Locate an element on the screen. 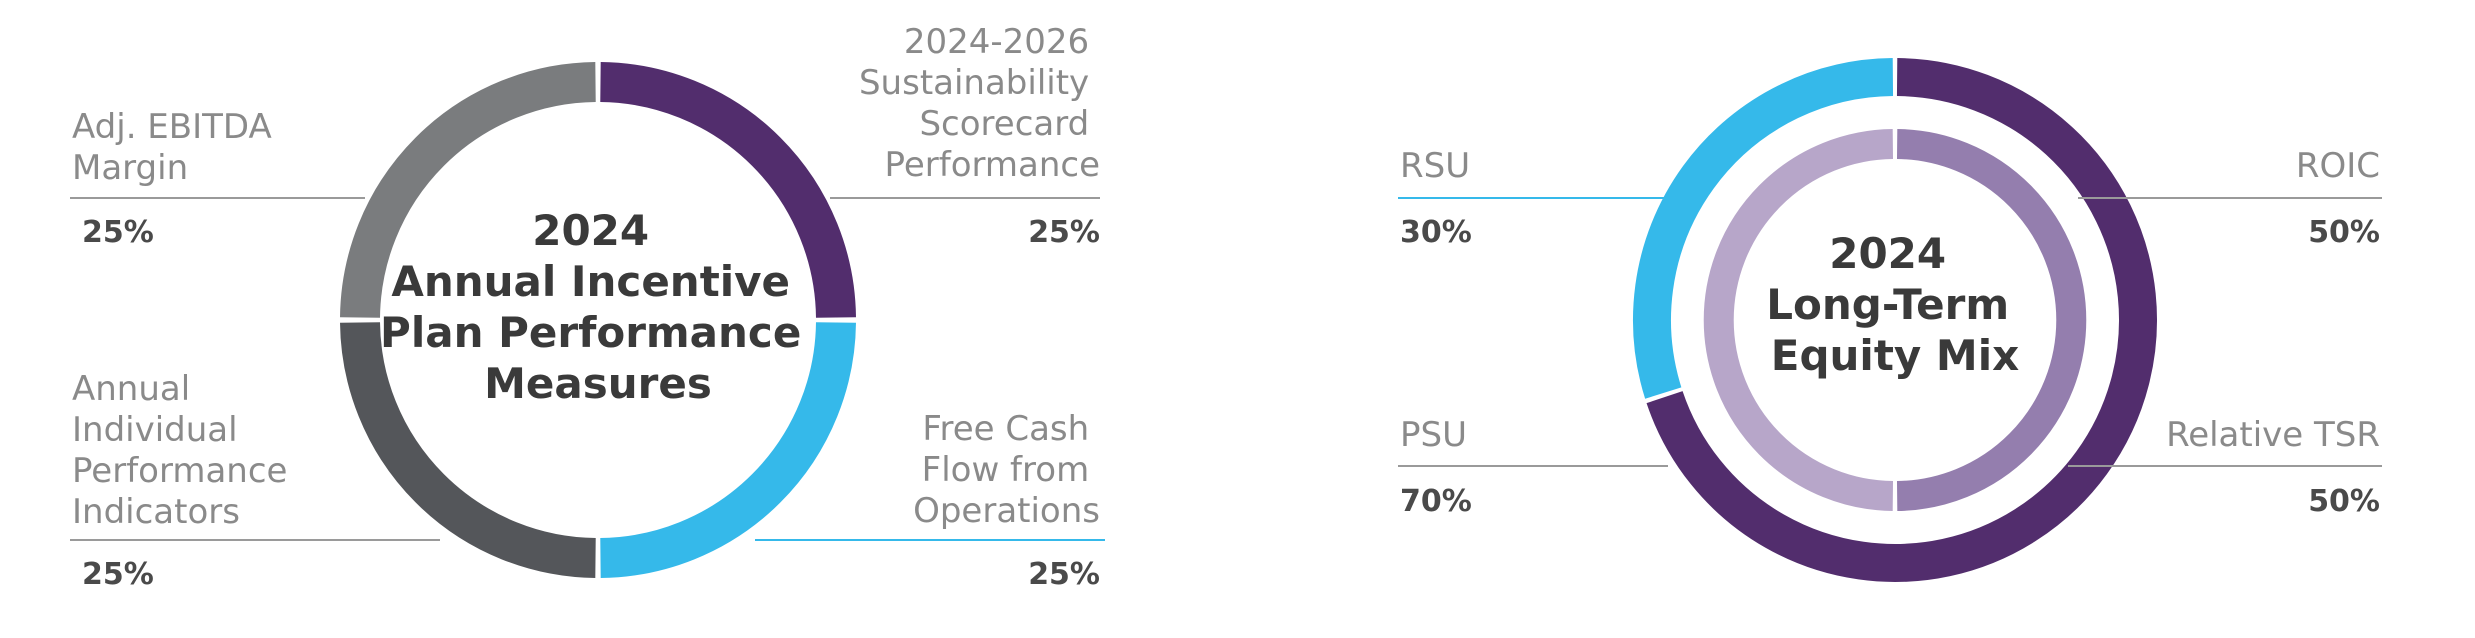 Image resolution: width=2475 pixels, height=638 pixels. slice-value-free-cash-flow: 25% is located at coordinates (1064, 574).